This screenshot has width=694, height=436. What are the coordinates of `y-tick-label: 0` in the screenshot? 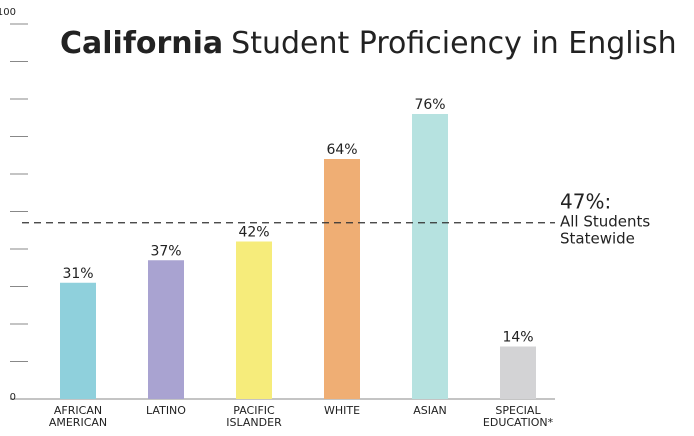 It's located at (13, 397).